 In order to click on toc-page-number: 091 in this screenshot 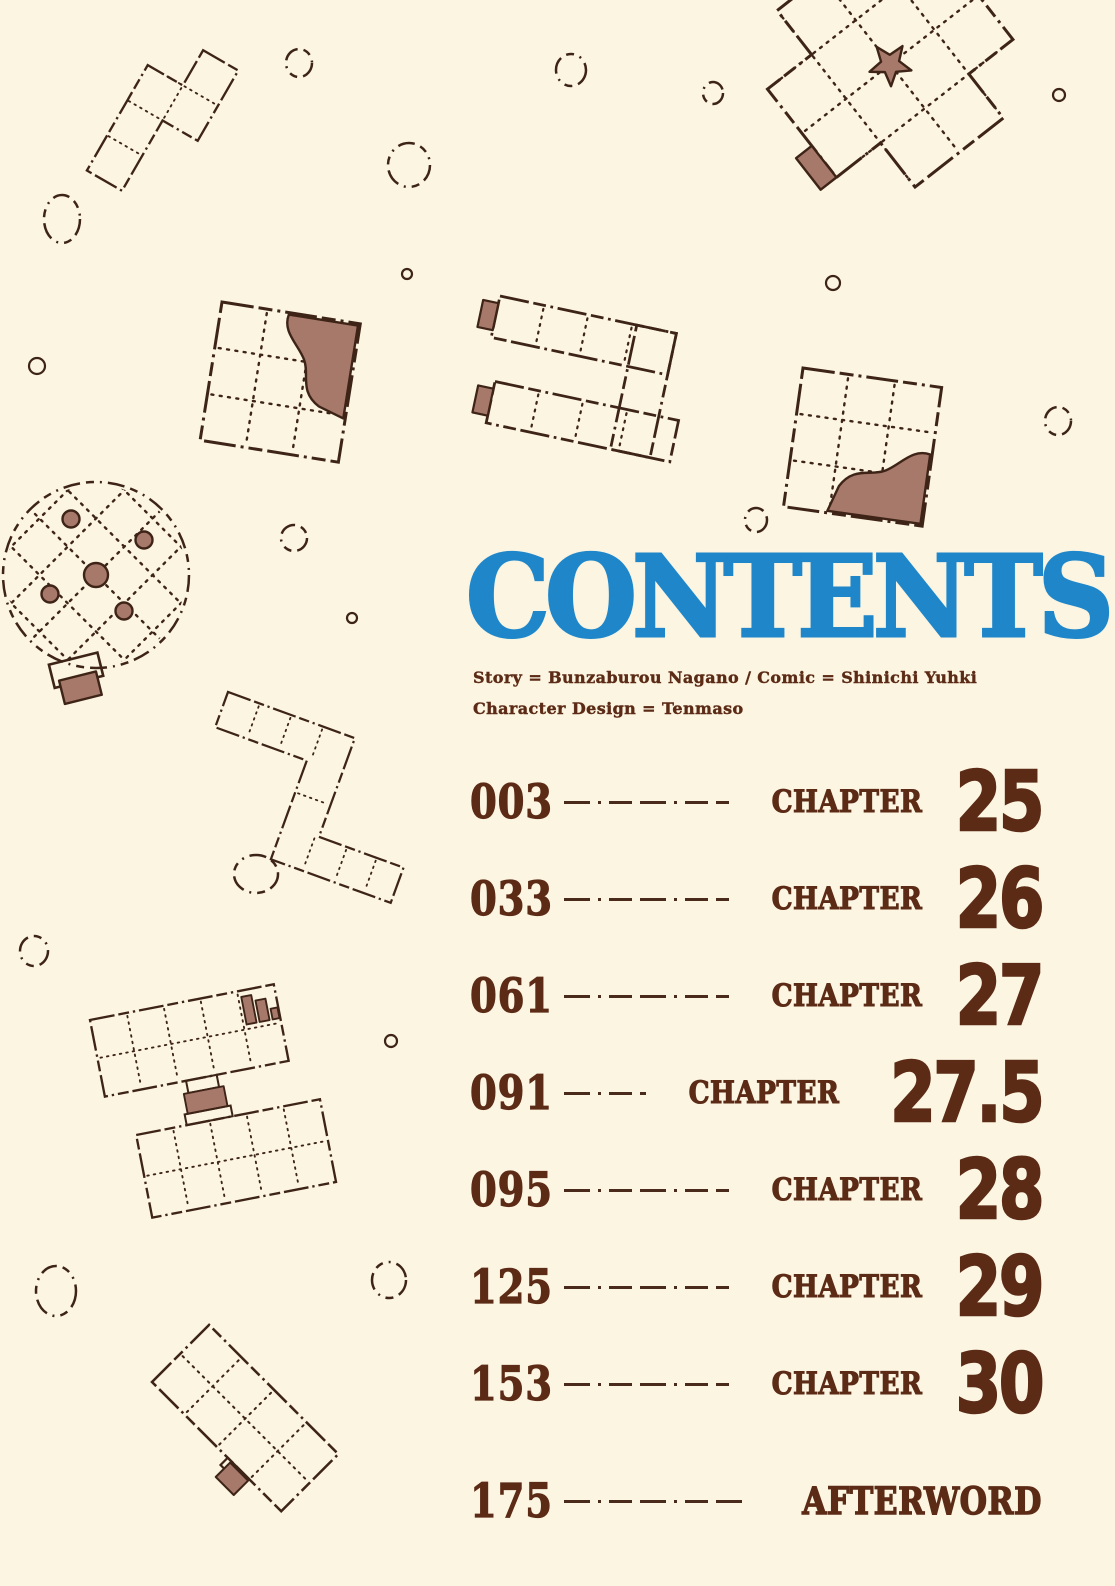, I will do `click(511, 1093)`.